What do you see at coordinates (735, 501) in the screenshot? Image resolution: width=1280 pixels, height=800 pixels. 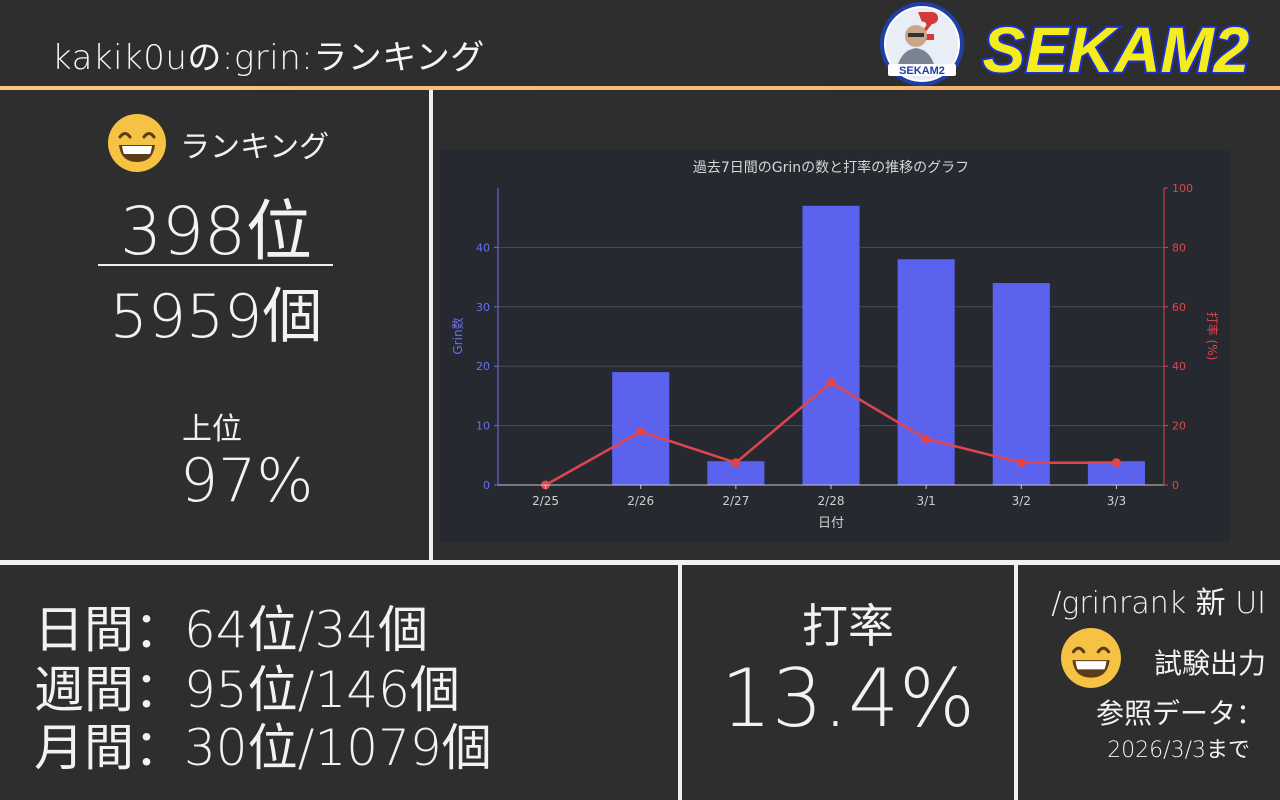 I see `x-tick-label: 2/27` at bounding box center [735, 501].